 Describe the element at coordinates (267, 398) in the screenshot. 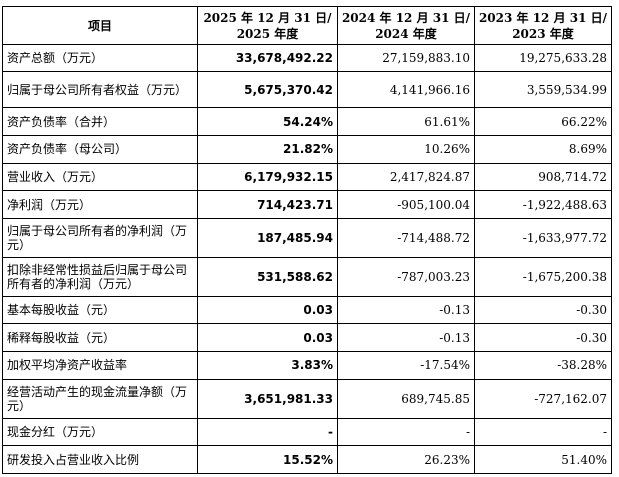

I see `value-2025: 3,651,981.33` at that location.